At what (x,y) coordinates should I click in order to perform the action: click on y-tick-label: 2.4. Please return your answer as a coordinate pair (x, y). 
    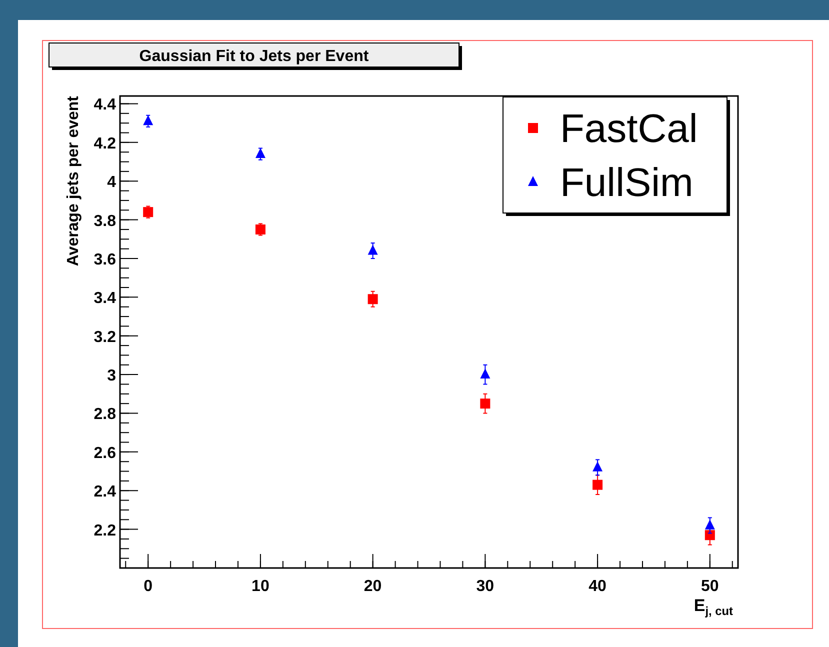
    Looking at the image, I should click on (105, 492).